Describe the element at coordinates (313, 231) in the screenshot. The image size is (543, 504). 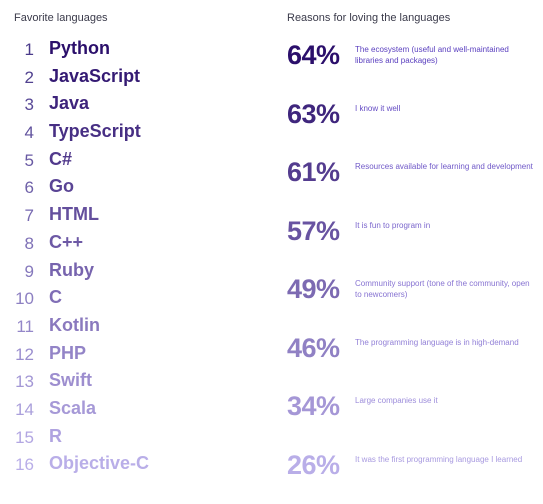
I see `reason-percentage: 57%` at that location.